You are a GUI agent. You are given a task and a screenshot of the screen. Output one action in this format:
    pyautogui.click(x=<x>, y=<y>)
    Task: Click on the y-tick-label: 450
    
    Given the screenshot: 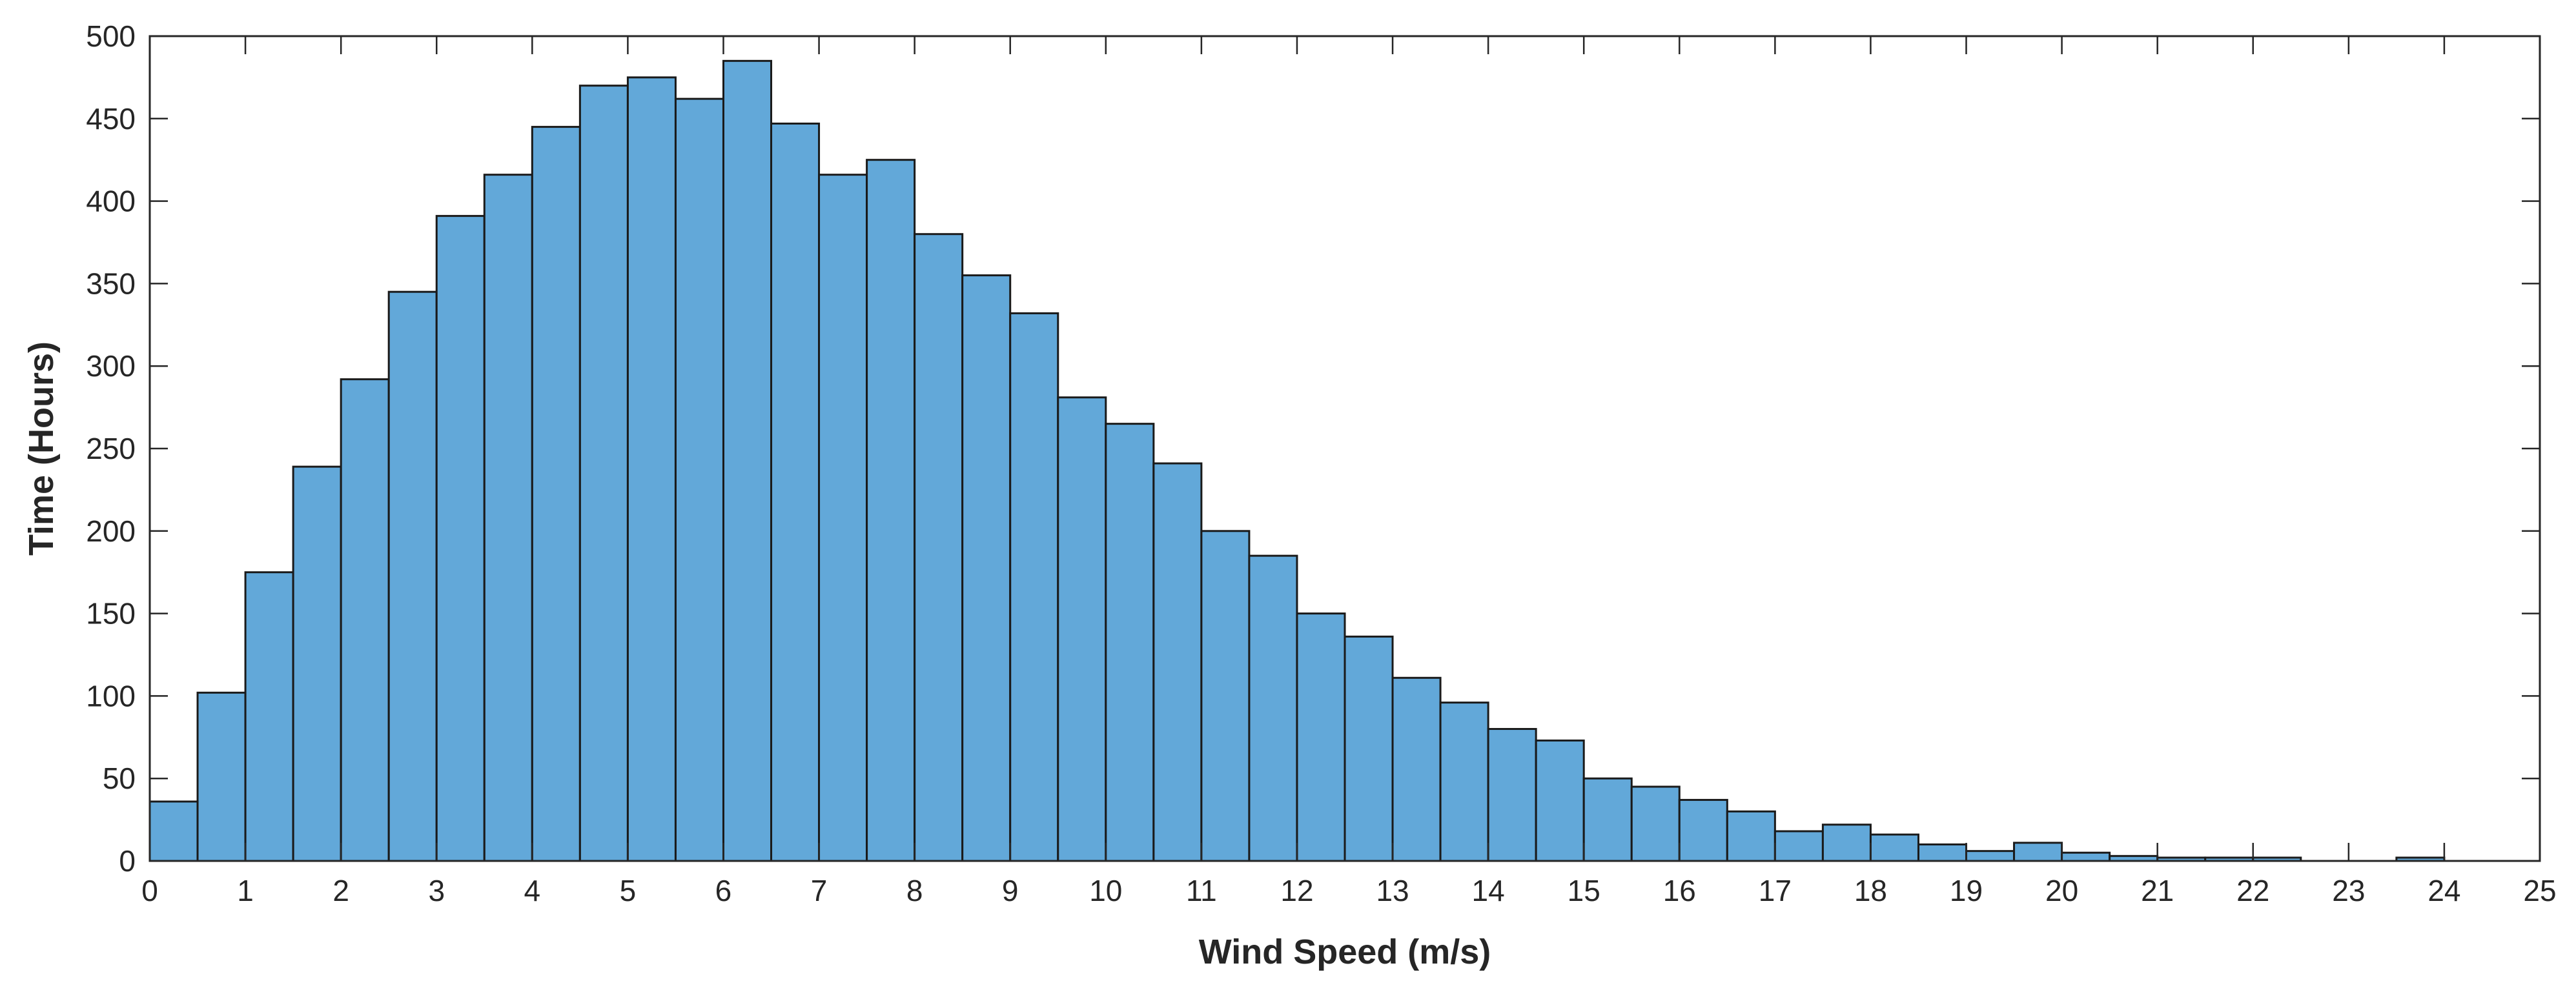 What is the action you would take?
    pyautogui.click(x=111, y=119)
    